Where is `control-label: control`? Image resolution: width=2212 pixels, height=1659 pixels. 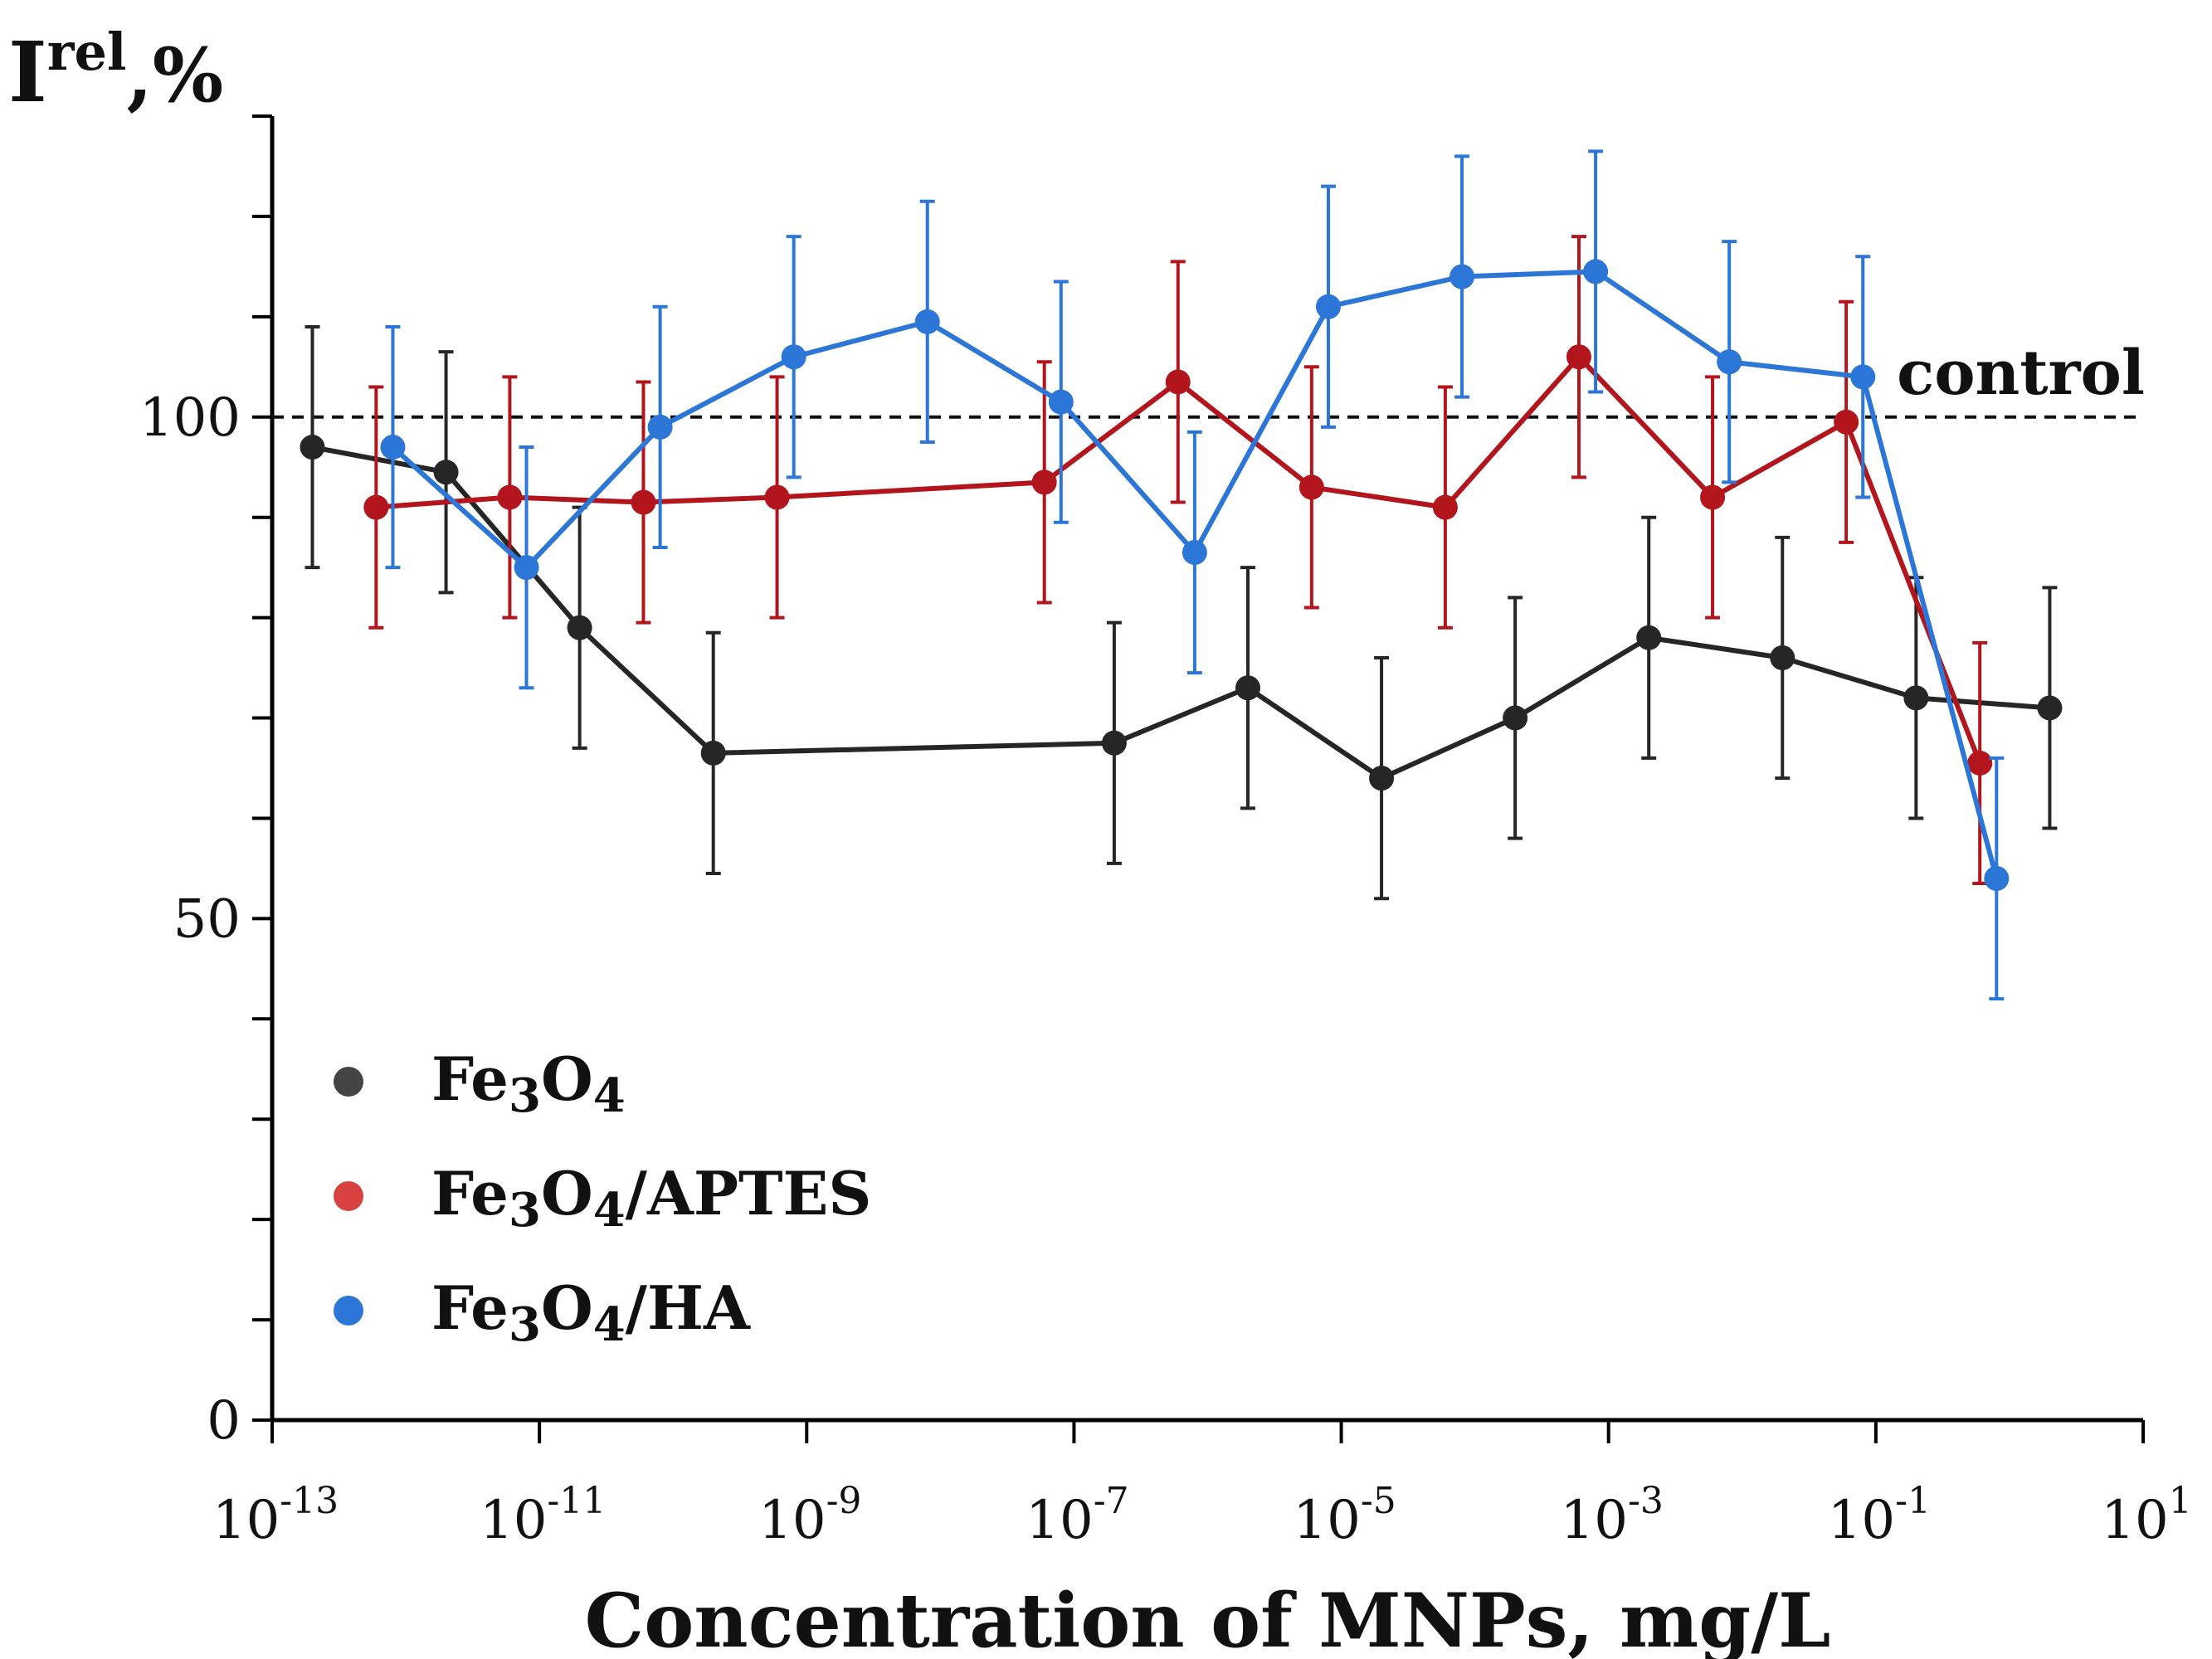
control-label: control is located at coordinates (2021, 373).